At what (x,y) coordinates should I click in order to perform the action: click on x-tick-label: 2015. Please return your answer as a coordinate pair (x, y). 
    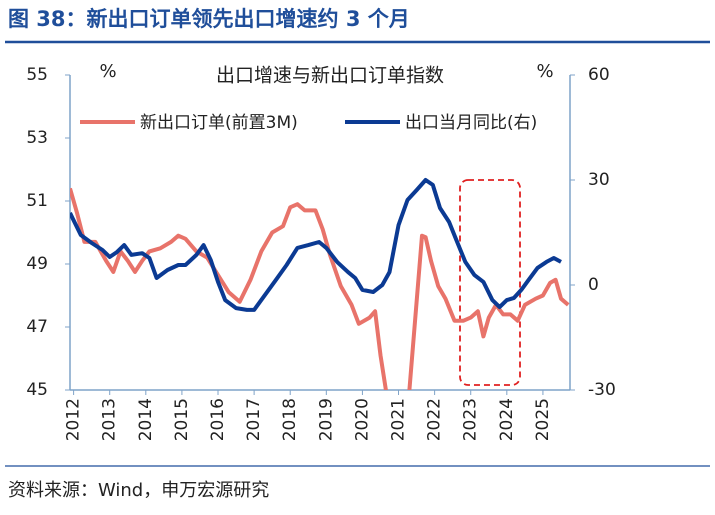
    Looking at the image, I should click on (182, 419).